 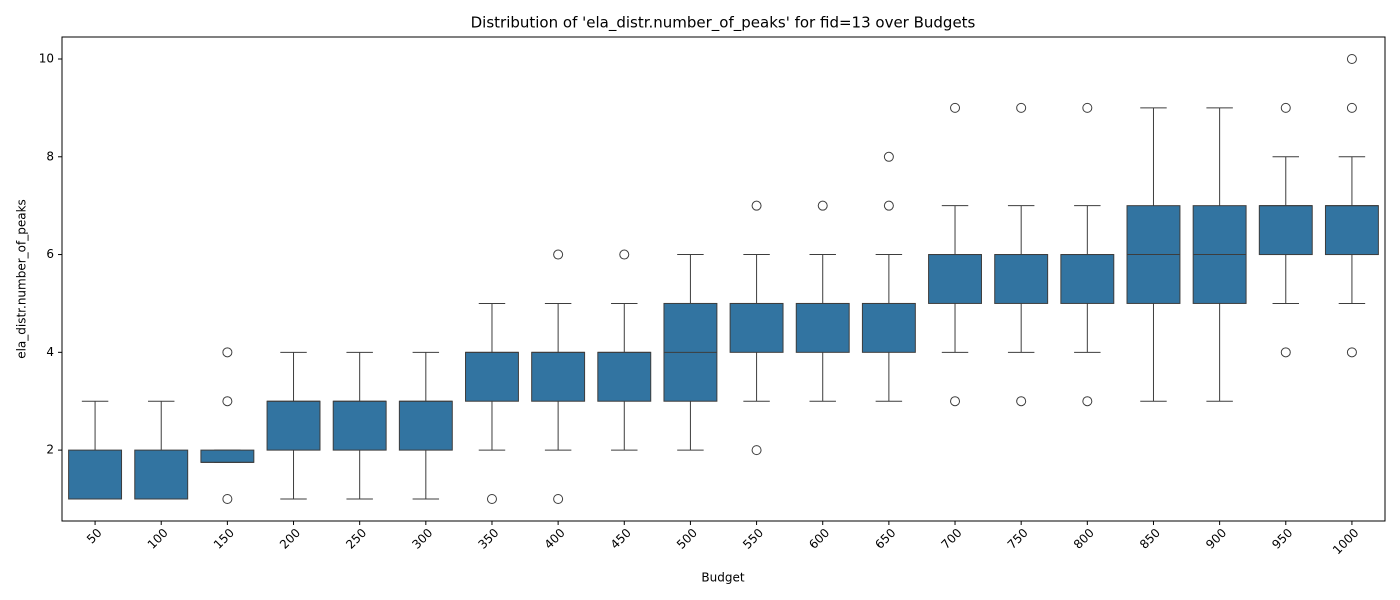 What do you see at coordinates (158, 539) in the screenshot?
I see `x-tick-label: 100` at bounding box center [158, 539].